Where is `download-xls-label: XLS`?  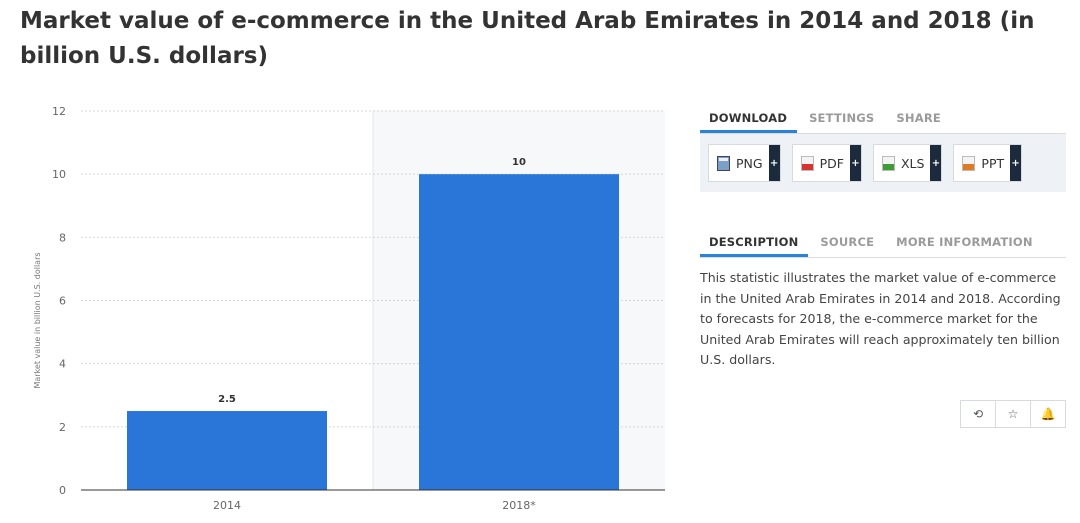
download-xls-label: XLS is located at coordinates (912, 163).